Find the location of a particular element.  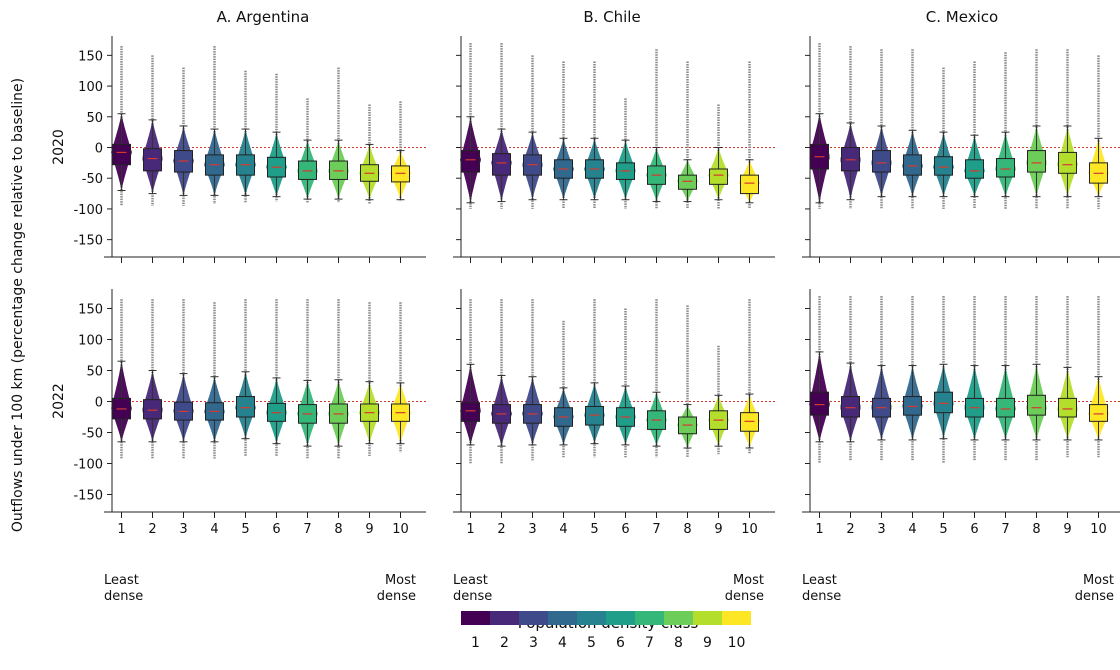

y-tick-label: -150 is located at coordinates (88, 496).